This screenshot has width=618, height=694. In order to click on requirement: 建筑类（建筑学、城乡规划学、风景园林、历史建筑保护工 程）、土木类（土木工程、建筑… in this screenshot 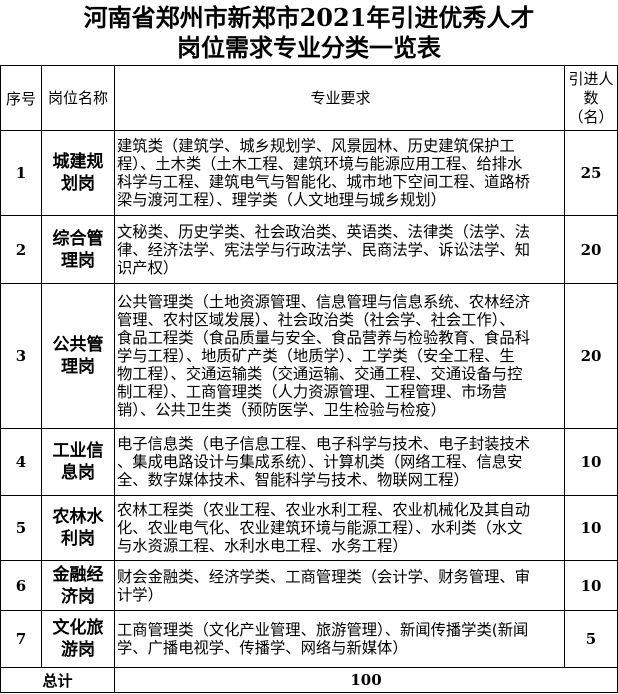, I will do `click(339, 173)`.